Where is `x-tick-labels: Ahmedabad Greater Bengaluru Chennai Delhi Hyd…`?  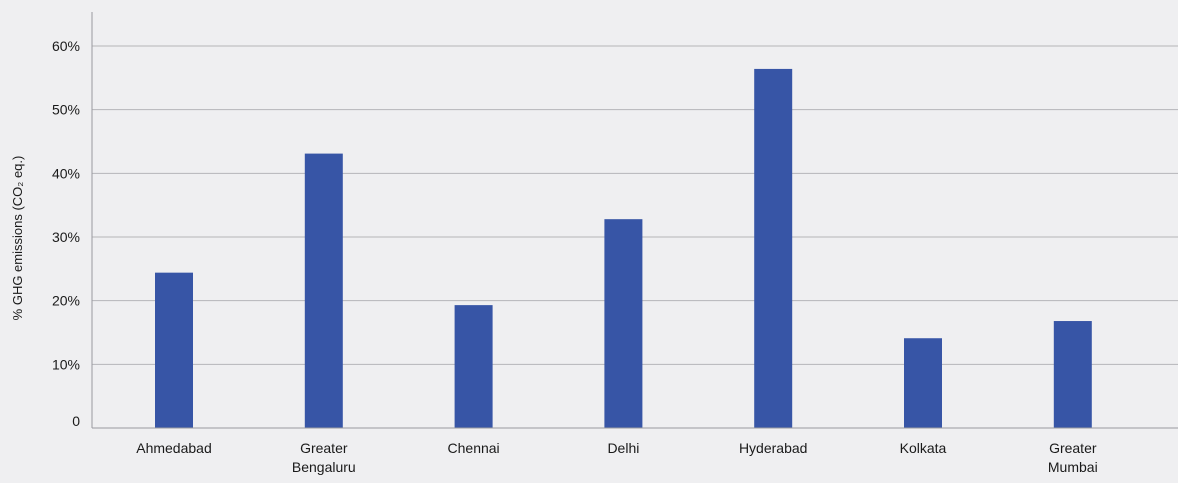 x-tick-labels: Ahmedabad Greater Bengaluru Chennai Delhi Hyd… is located at coordinates (616, 457).